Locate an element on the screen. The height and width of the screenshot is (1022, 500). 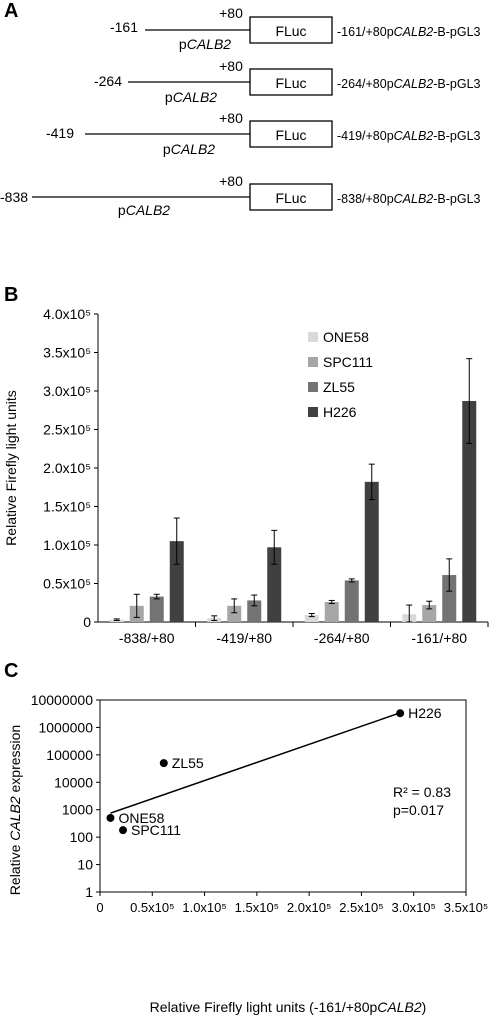
trendline is located at coordinates (255, 763).